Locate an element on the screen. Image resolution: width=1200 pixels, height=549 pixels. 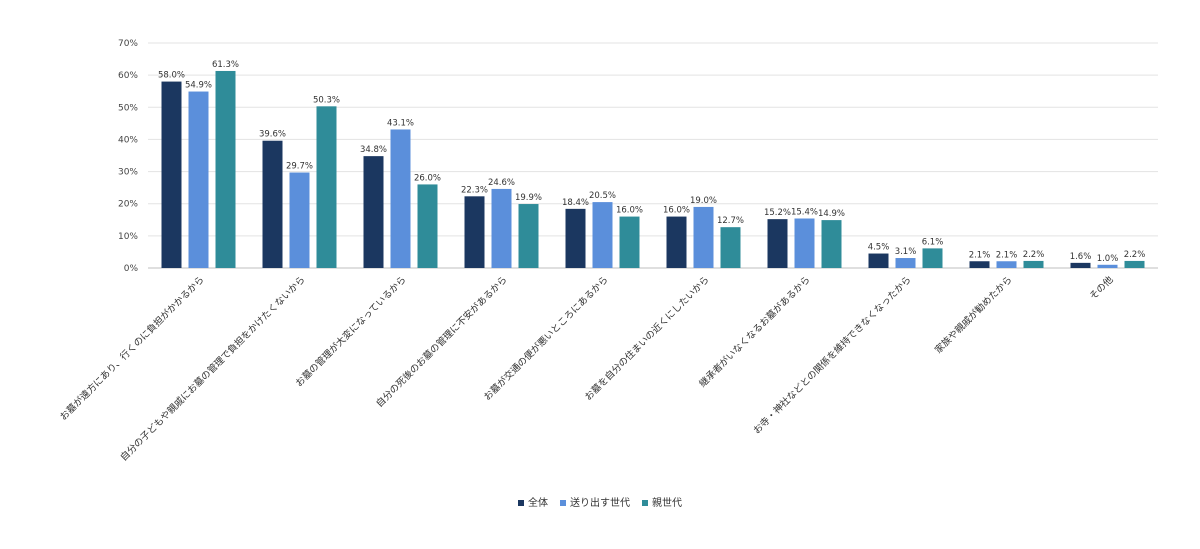
data-label: 15.4% is located at coordinates (804, 213).